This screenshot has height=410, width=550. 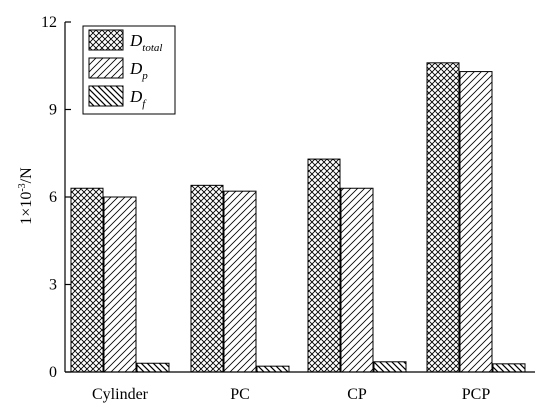 What do you see at coordinates (106, 96) in the screenshot?
I see `legend-swatch-D_f` at bounding box center [106, 96].